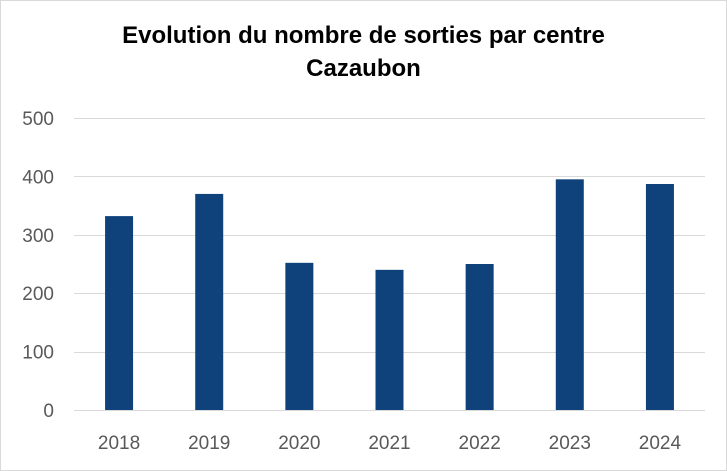  I want to click on x-tick-label: 2020, so click(299, 443).